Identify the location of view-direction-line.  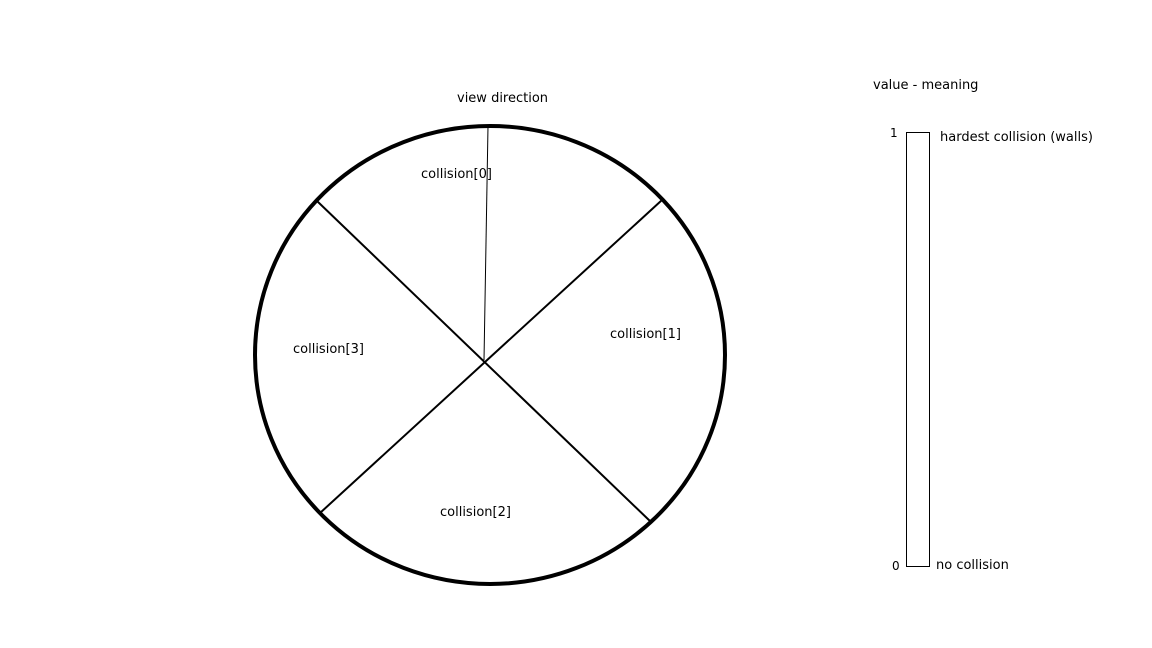
(486, 243).